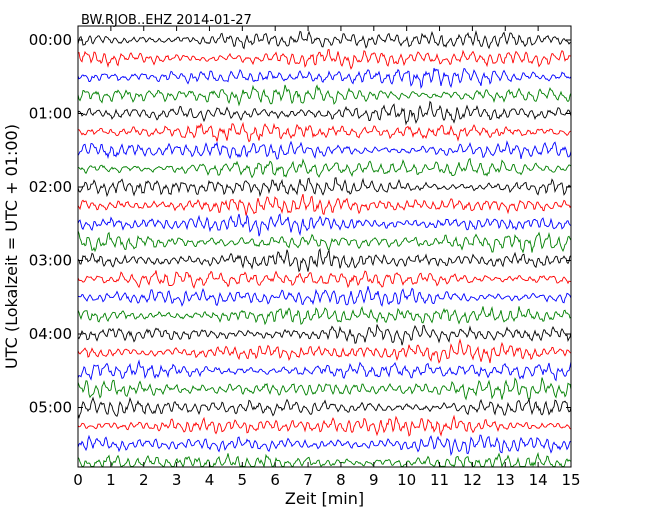 The image size is (650, 520). I want to click on x-axis-label: Zeit [min], so click(324, 498).